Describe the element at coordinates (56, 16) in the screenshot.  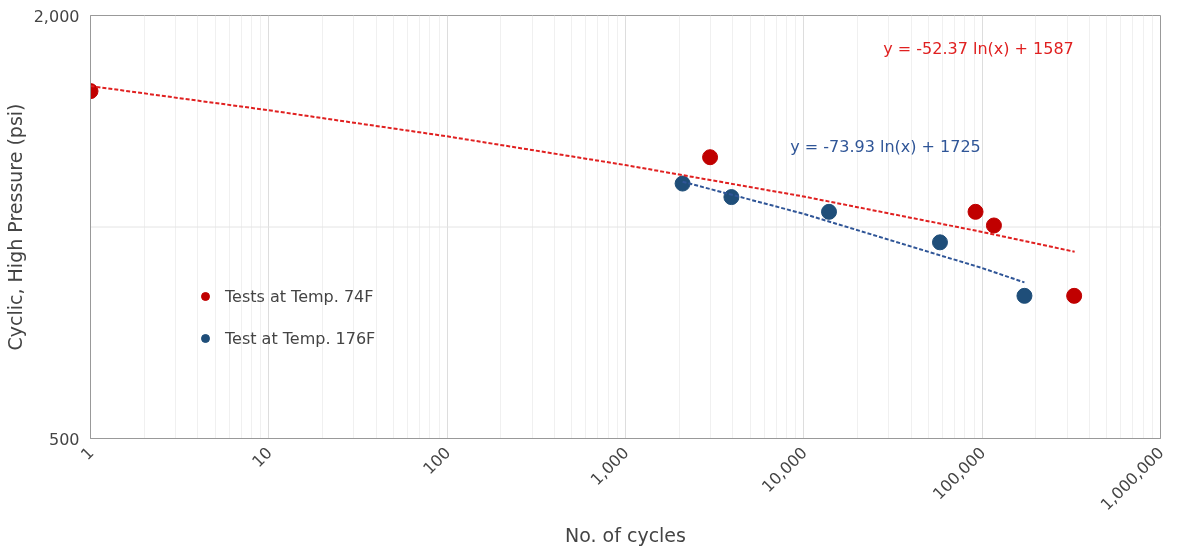
I see `y-tick-label: 2,000` at that location.